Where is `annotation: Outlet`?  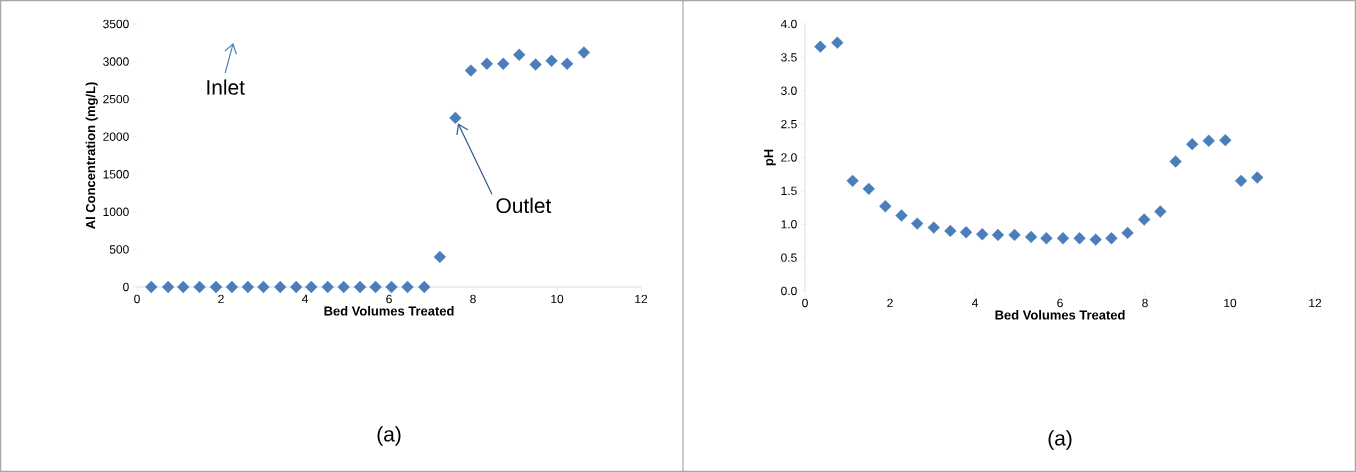 annotation: Outlet is located at coordinates (524, 205).